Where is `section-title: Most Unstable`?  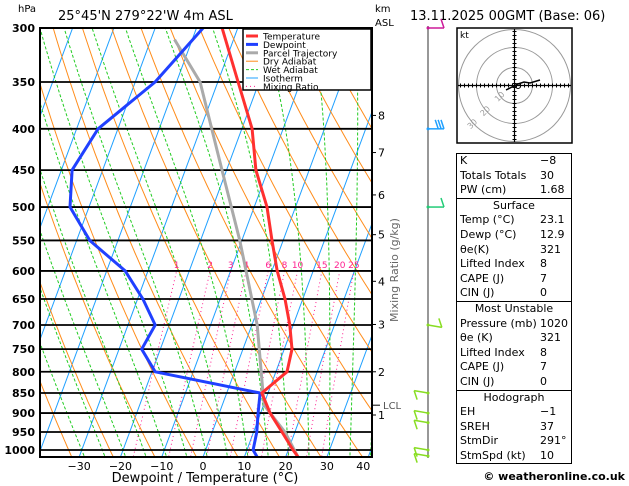
section-title: Most Unstable is located at coordinates (514, 308).